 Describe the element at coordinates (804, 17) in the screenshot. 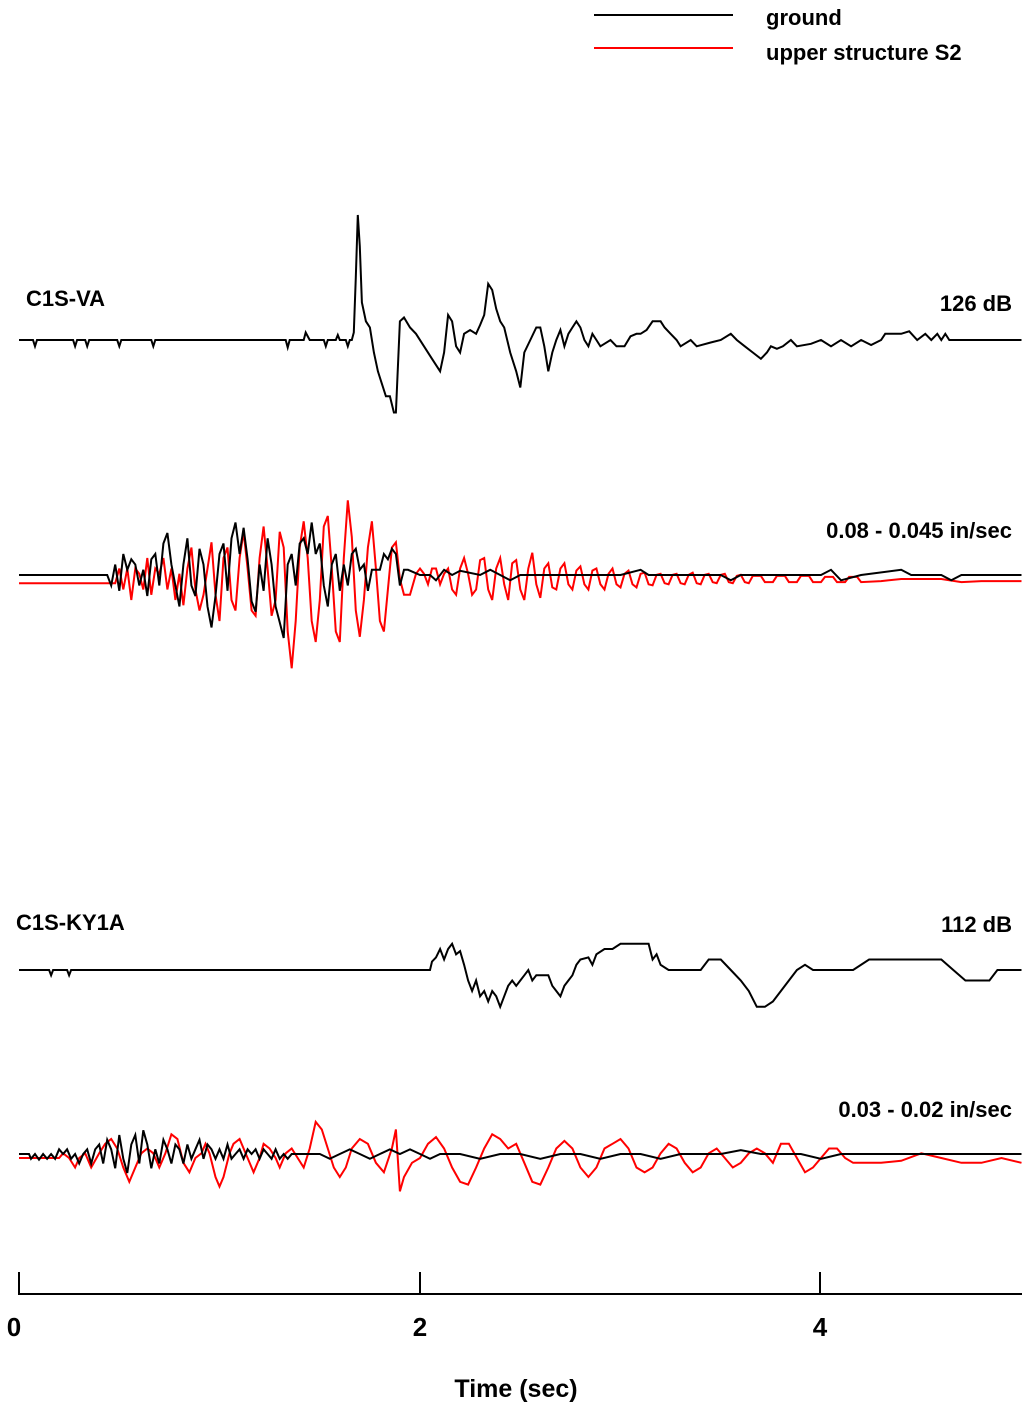

I see `legend-label-ground: ground` at that location.